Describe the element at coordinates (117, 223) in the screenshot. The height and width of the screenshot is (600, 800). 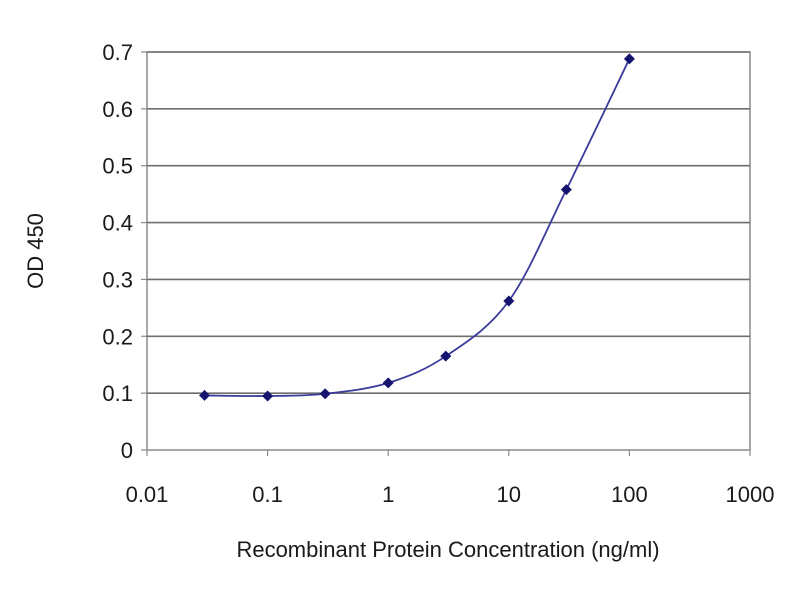
I see `y-tick-label-4: 0.4` at that location.